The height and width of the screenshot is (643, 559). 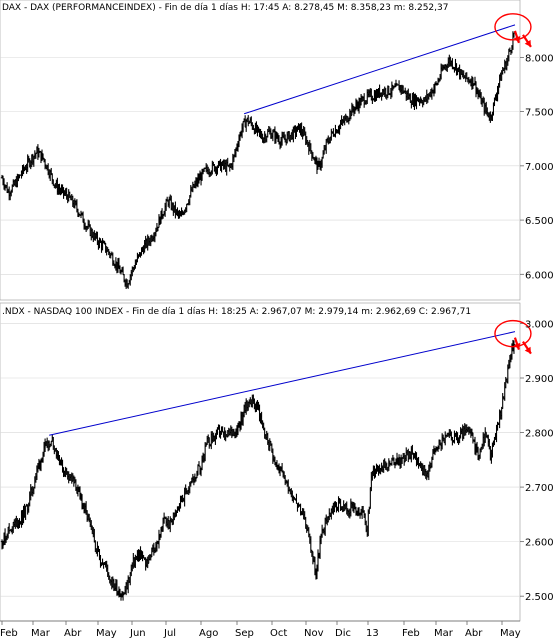 What do you see at coordinates (539, 434) in the screenshot?
I see `y-tick-label: 2.800` at bounding box center [539, 434].